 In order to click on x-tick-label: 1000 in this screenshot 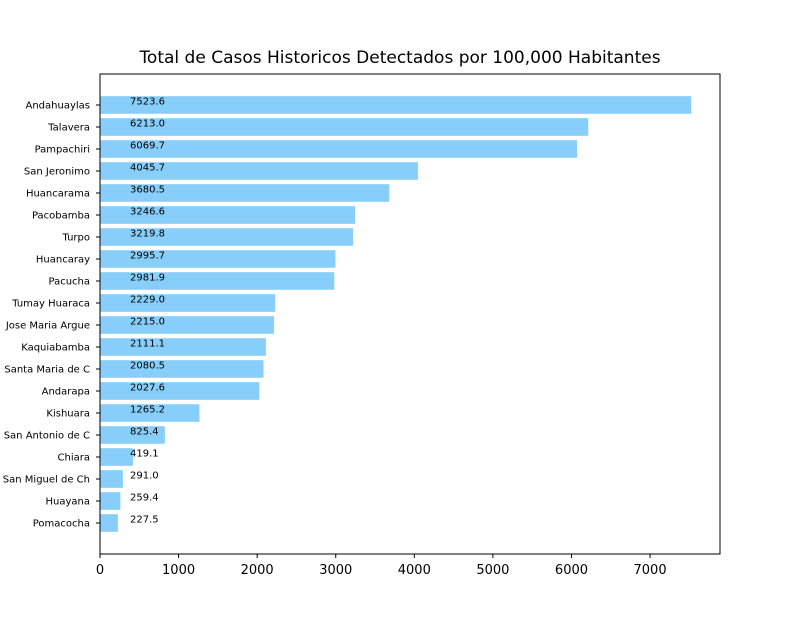, I will do `click(178, 570)`.